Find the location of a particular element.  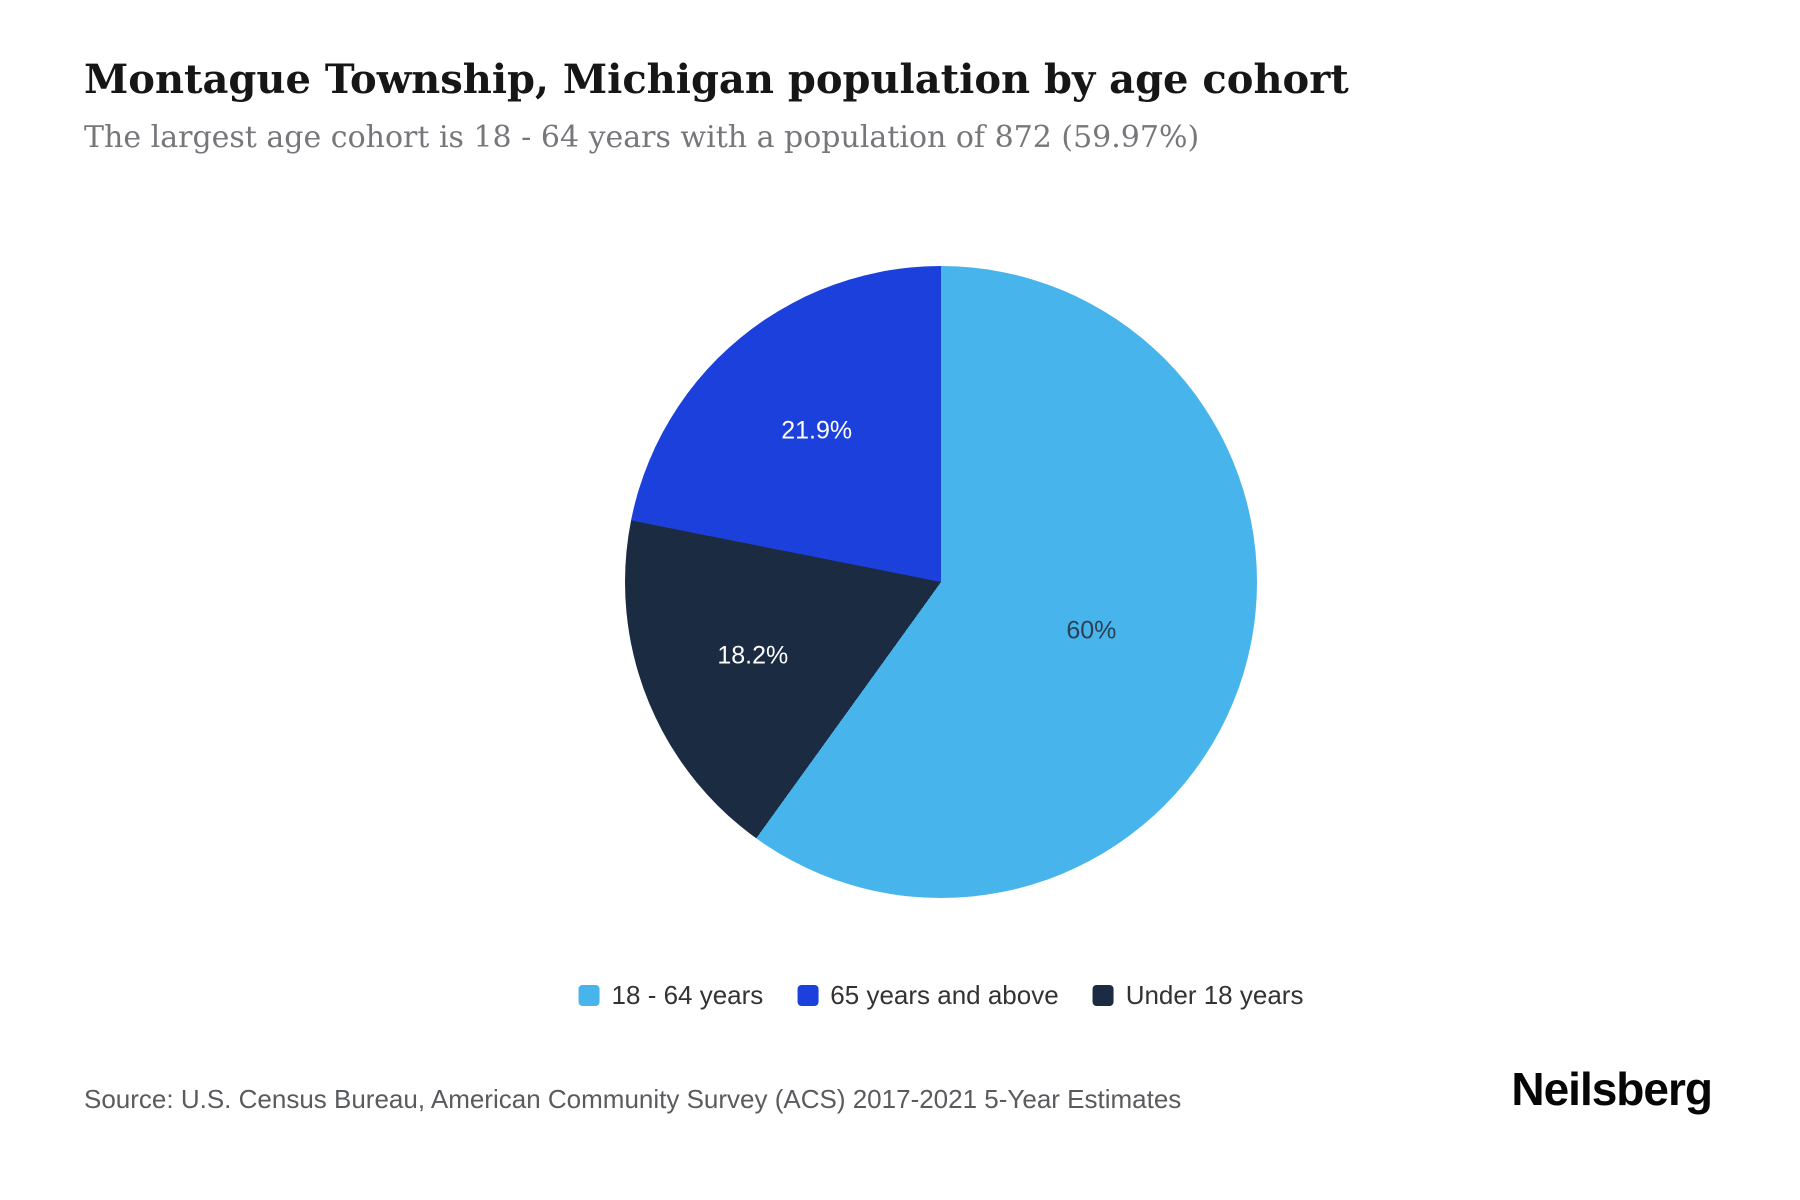

legend-item-65-years-and-above: 65 years and above is located at coordinates (928, 995).